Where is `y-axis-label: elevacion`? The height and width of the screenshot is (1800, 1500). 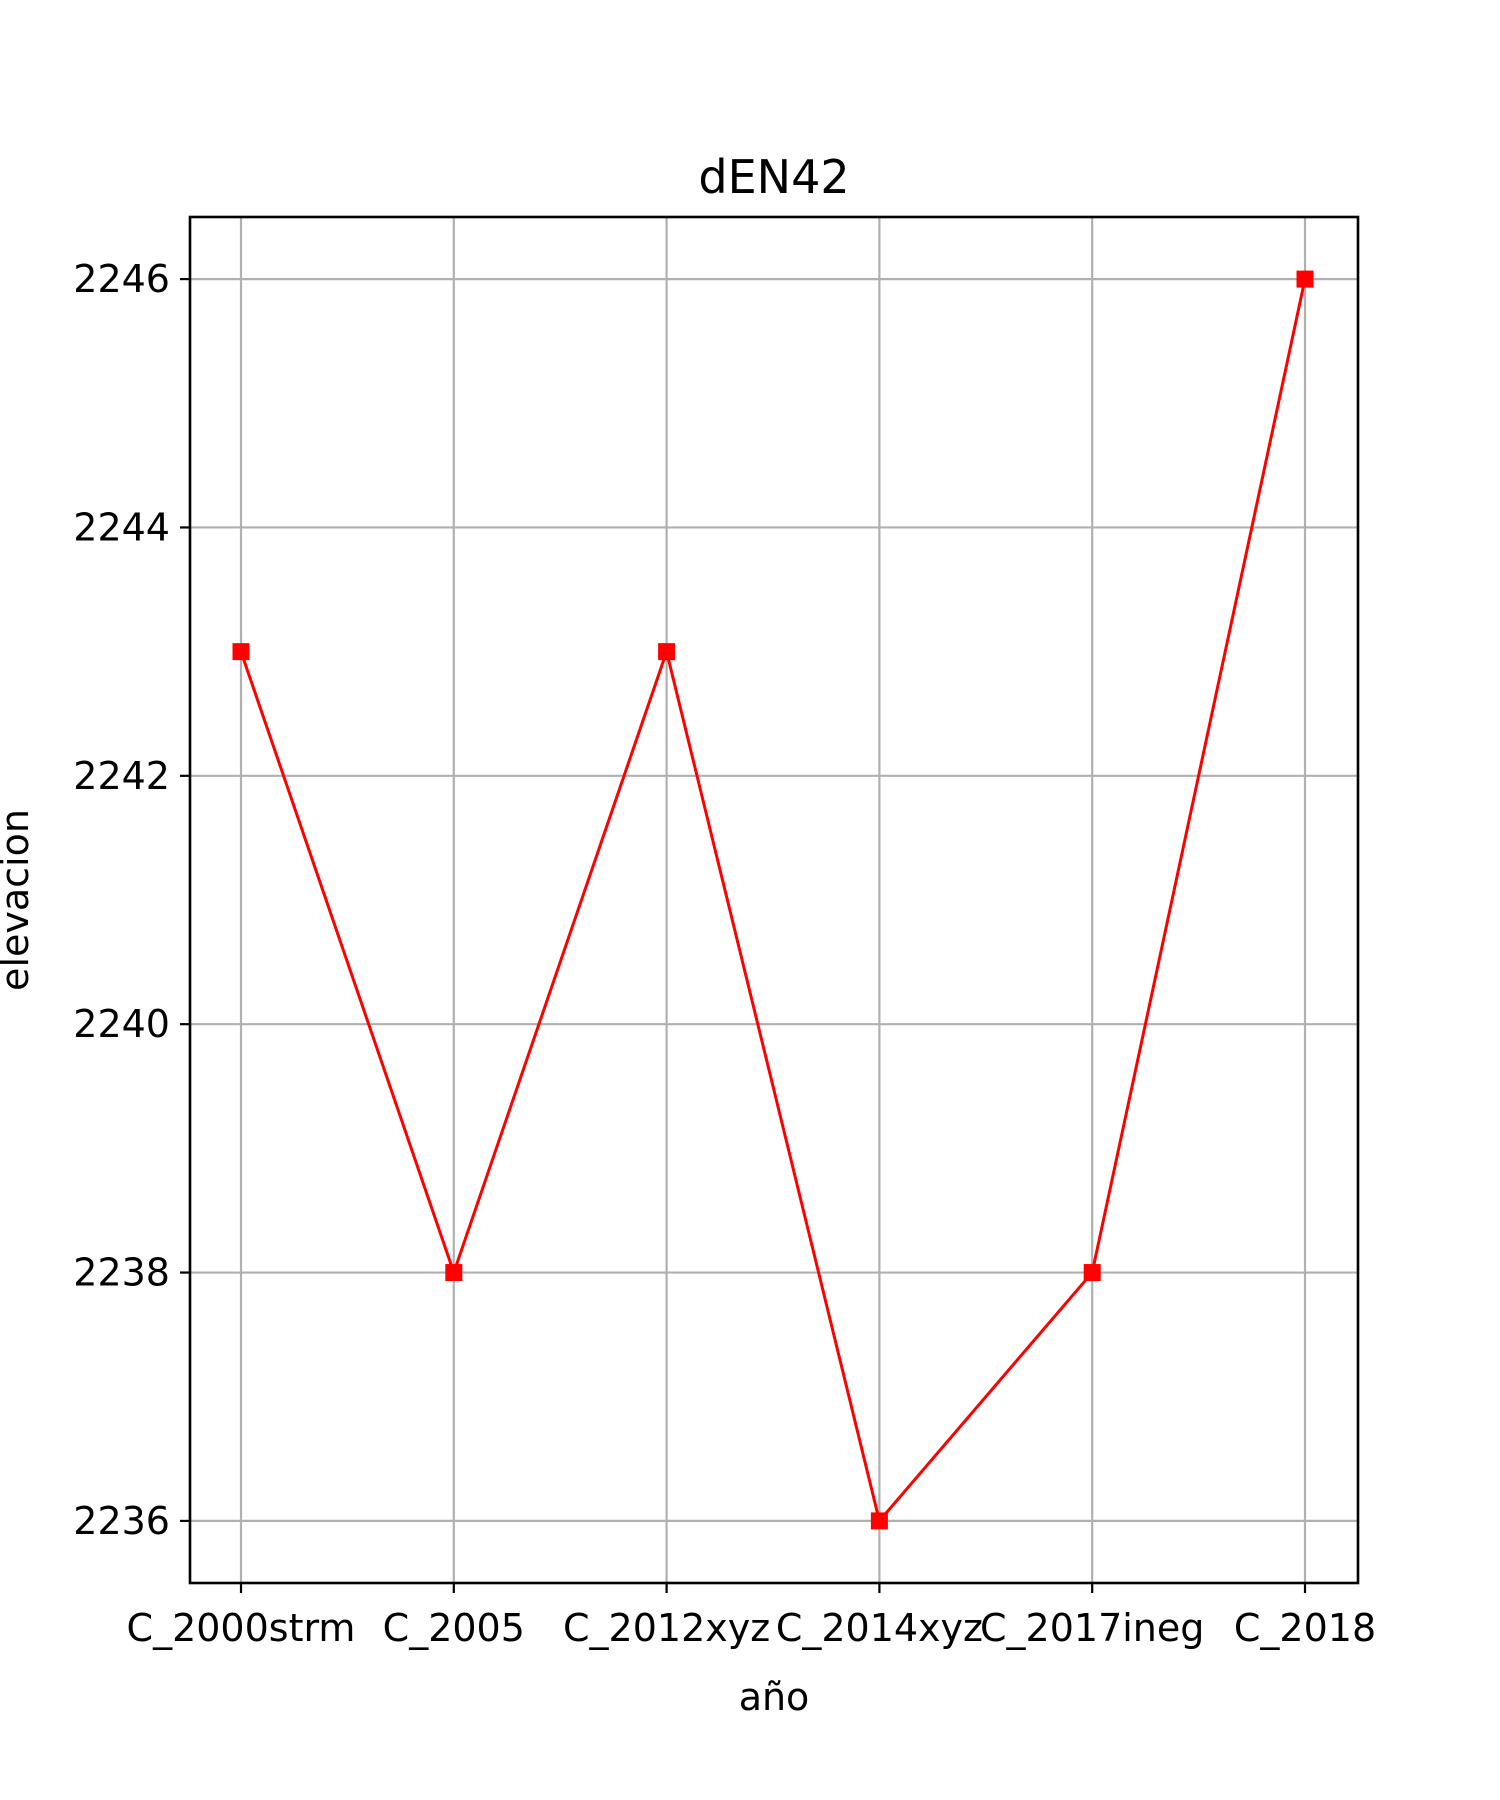
y-axis-label: elevacion is located at coordinates (18, 900).